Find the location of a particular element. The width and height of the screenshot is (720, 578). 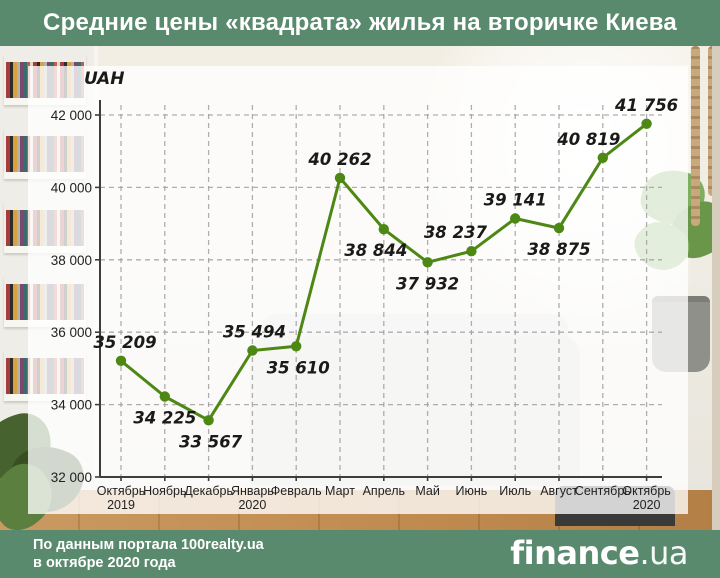

y-tick-label: 38 000 is located at coordinates (71, 260).